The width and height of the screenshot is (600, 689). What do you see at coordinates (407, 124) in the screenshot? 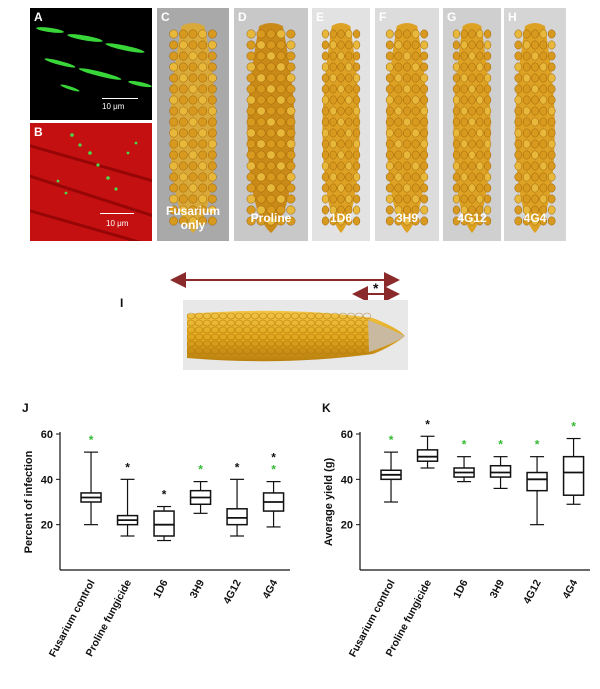
I see `panel-cob-f: F 3H9` at bounding box center [407, 124].